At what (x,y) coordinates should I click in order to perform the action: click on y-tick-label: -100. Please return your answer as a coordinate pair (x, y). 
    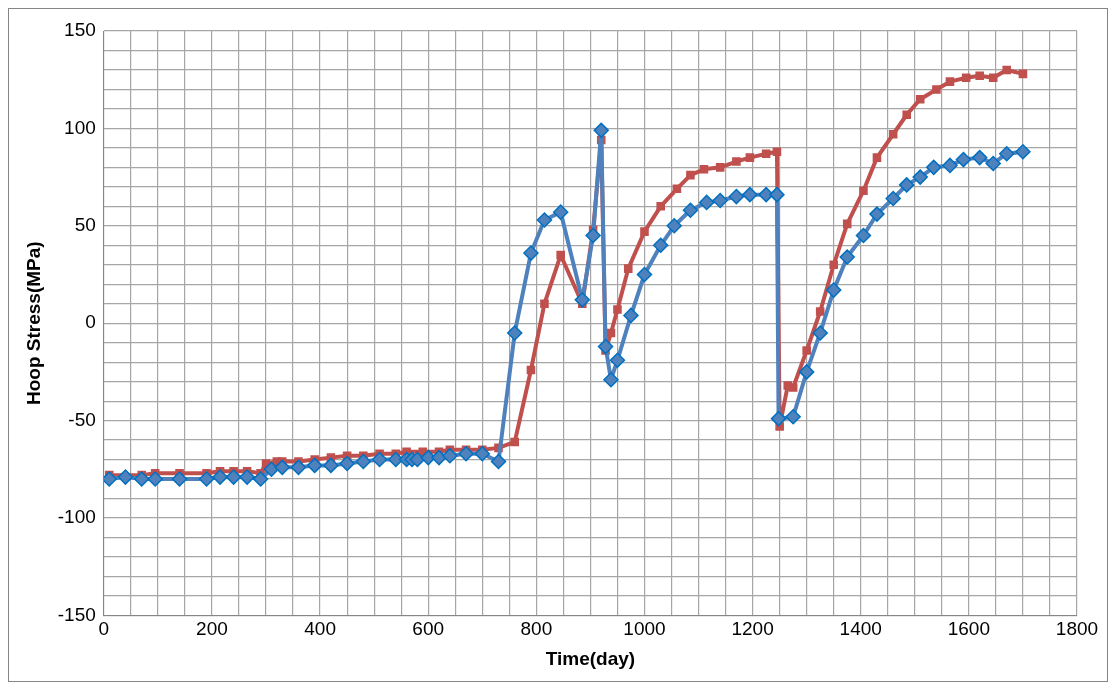
    Looking at the image, I should click on (76, 517).